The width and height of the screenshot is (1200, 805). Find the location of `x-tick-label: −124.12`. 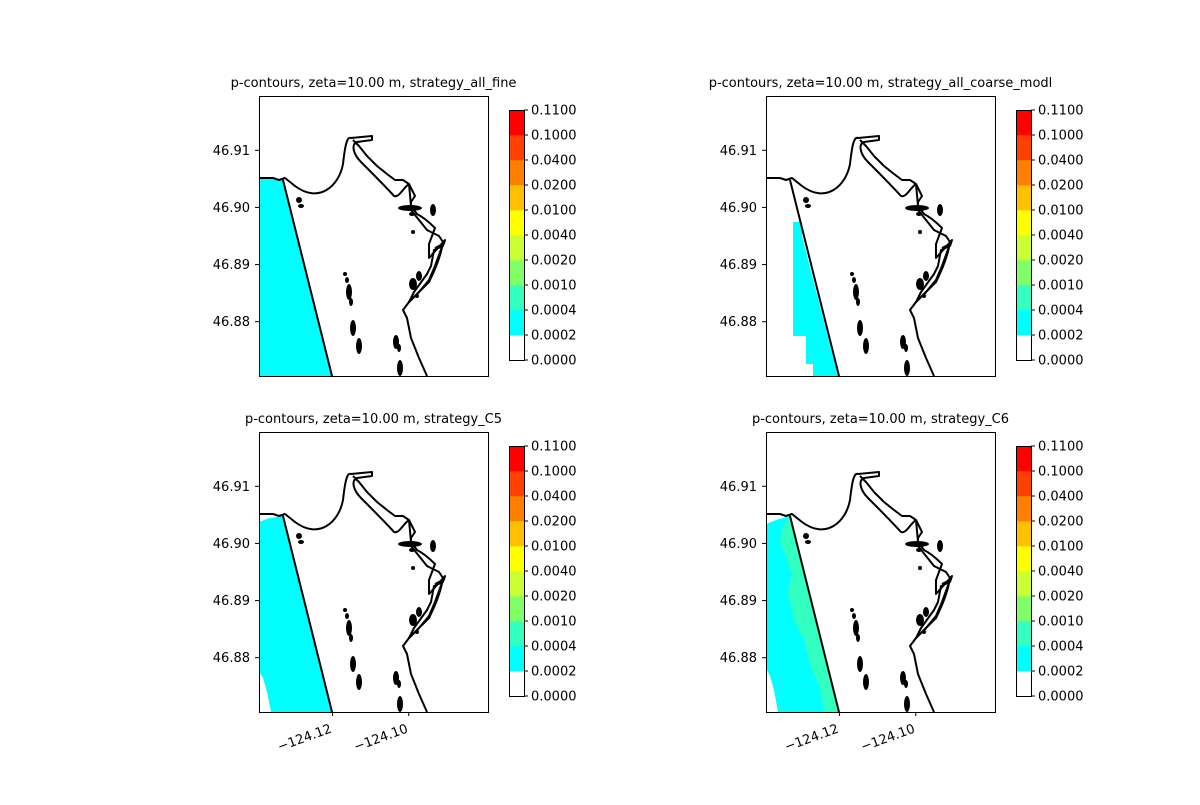

x-tick-label: −124.12 is located at coordinates (812, 738).